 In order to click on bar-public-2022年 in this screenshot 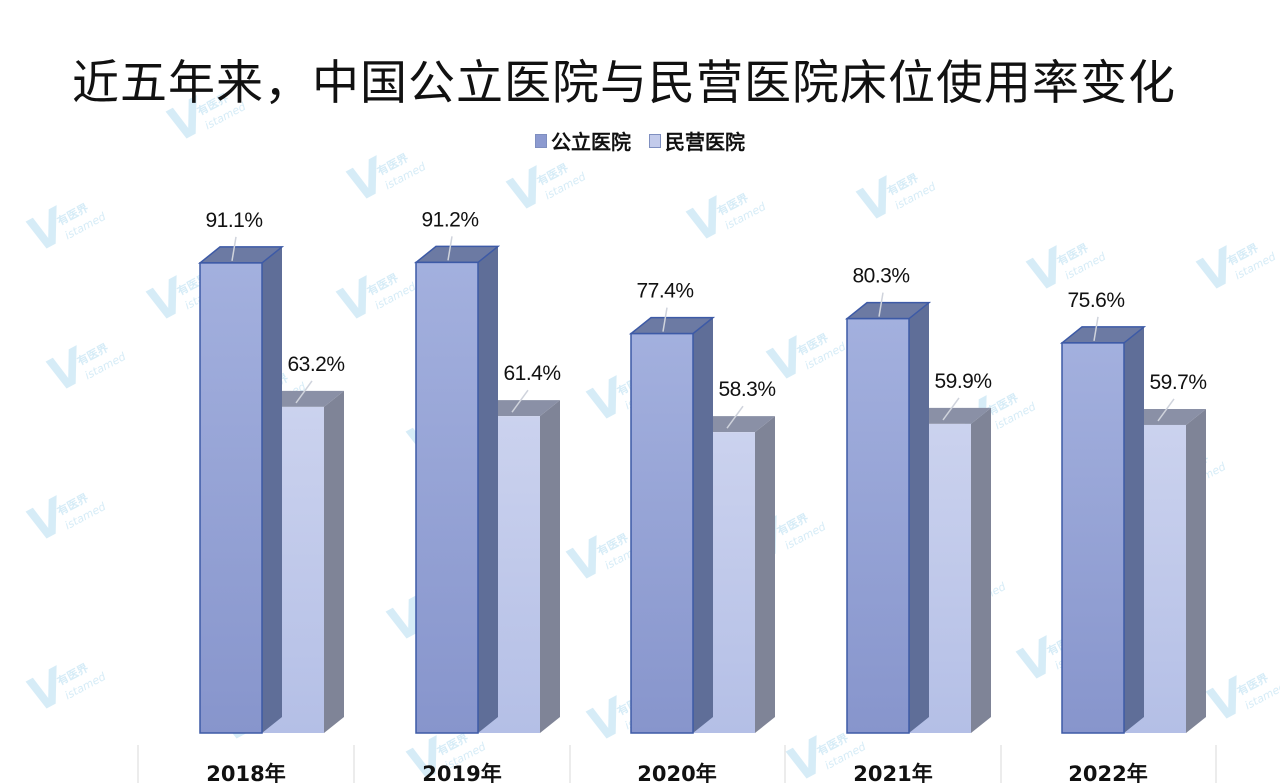, I will do `click(1103, 530)`.